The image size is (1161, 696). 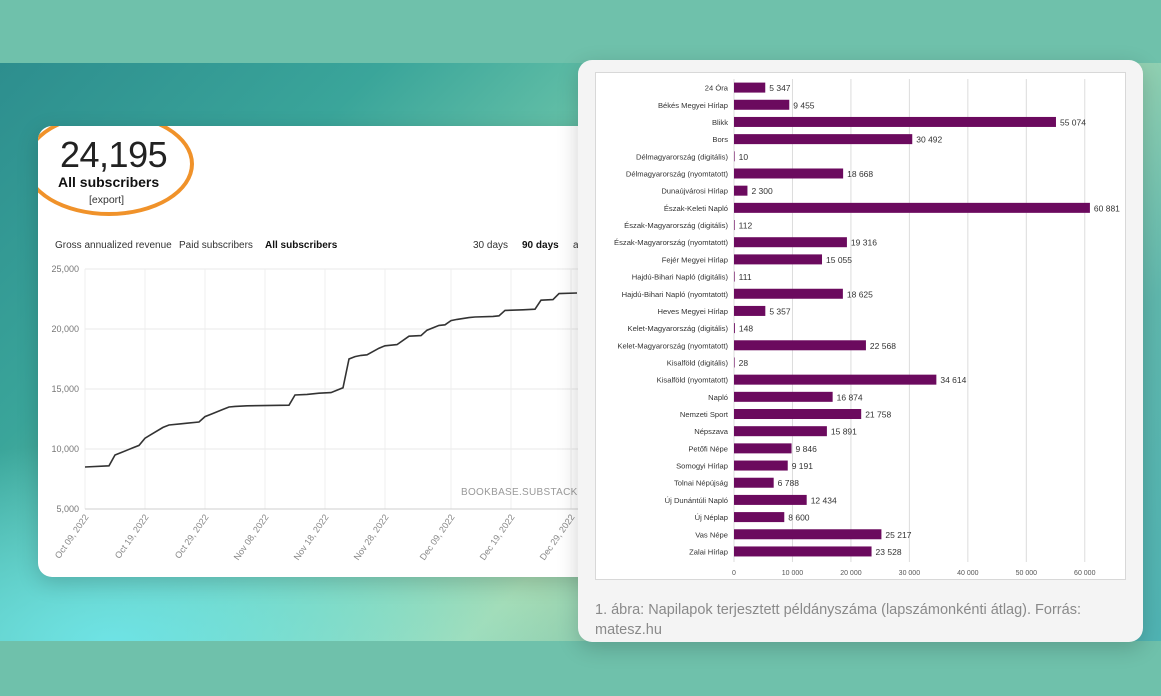 What do you see at coordinates (497, 537) in the screenshot?
I see `x-tick-label: Dec 19, 2022` at bounding box center [497, 537].